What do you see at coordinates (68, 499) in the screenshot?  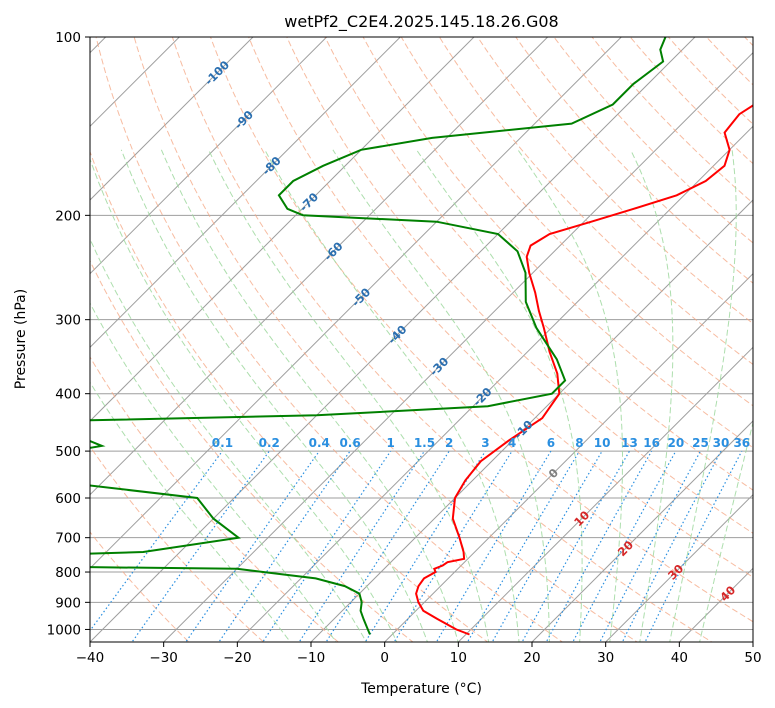 I see `y-tick-label: 600` at bounding box center [68, 499].